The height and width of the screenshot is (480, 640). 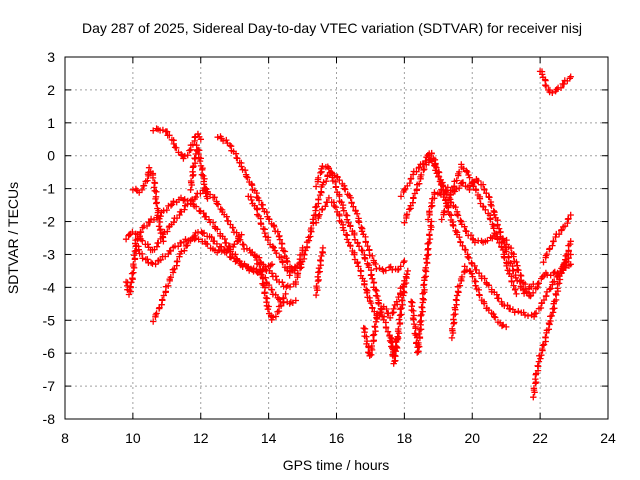 I want to click on y-tick-label: 1, so click(x=51, y=123).